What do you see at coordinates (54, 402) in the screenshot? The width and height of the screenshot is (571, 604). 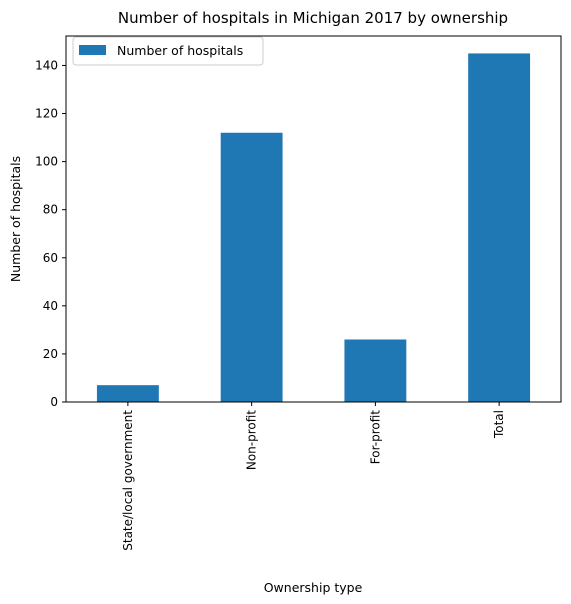 I see `y-tick-label: 0` at bounding box center [54, 402].